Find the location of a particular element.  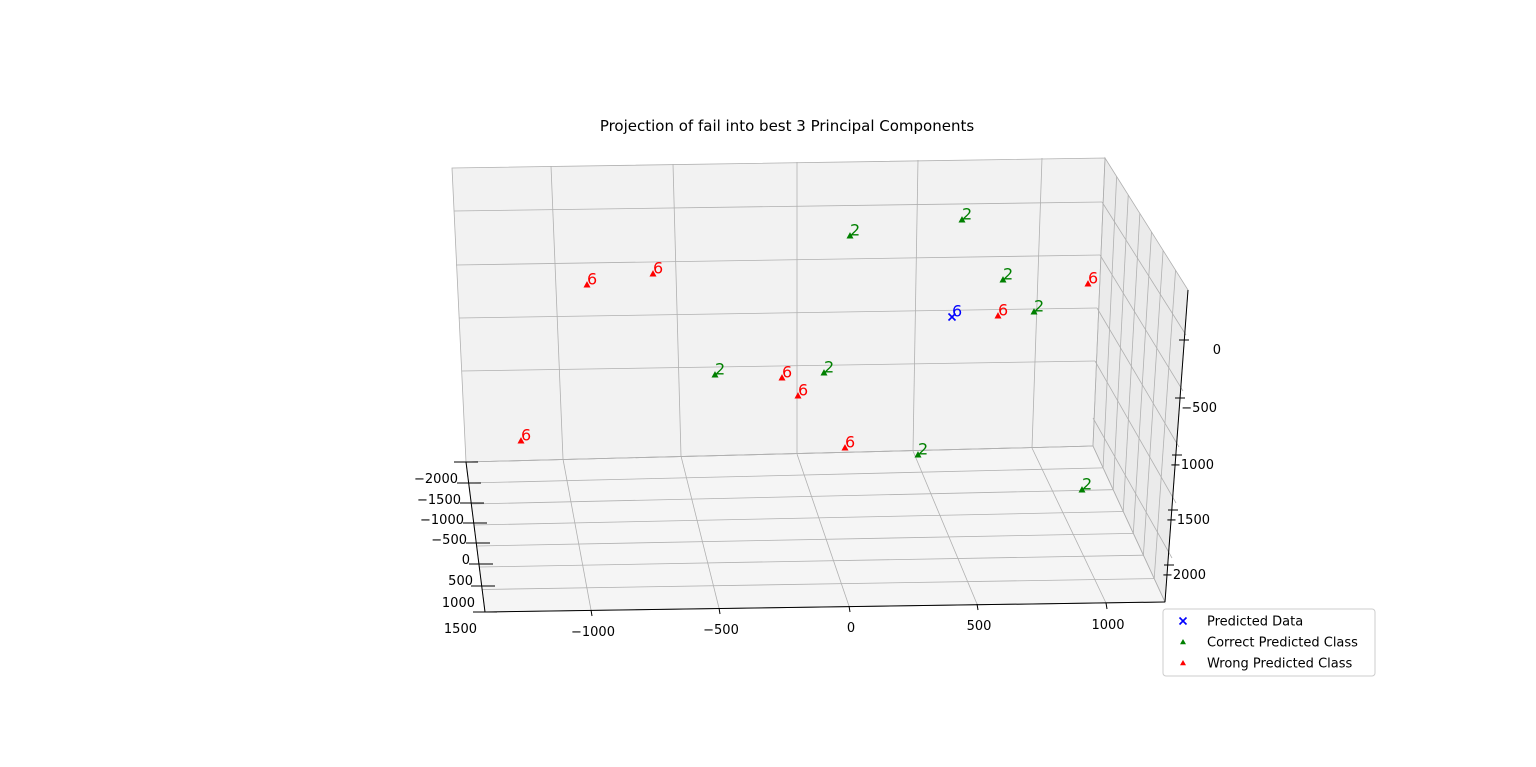

x-axis-ticks: −1000 −500 0 500 1000 is located at coordinates (848, 621).